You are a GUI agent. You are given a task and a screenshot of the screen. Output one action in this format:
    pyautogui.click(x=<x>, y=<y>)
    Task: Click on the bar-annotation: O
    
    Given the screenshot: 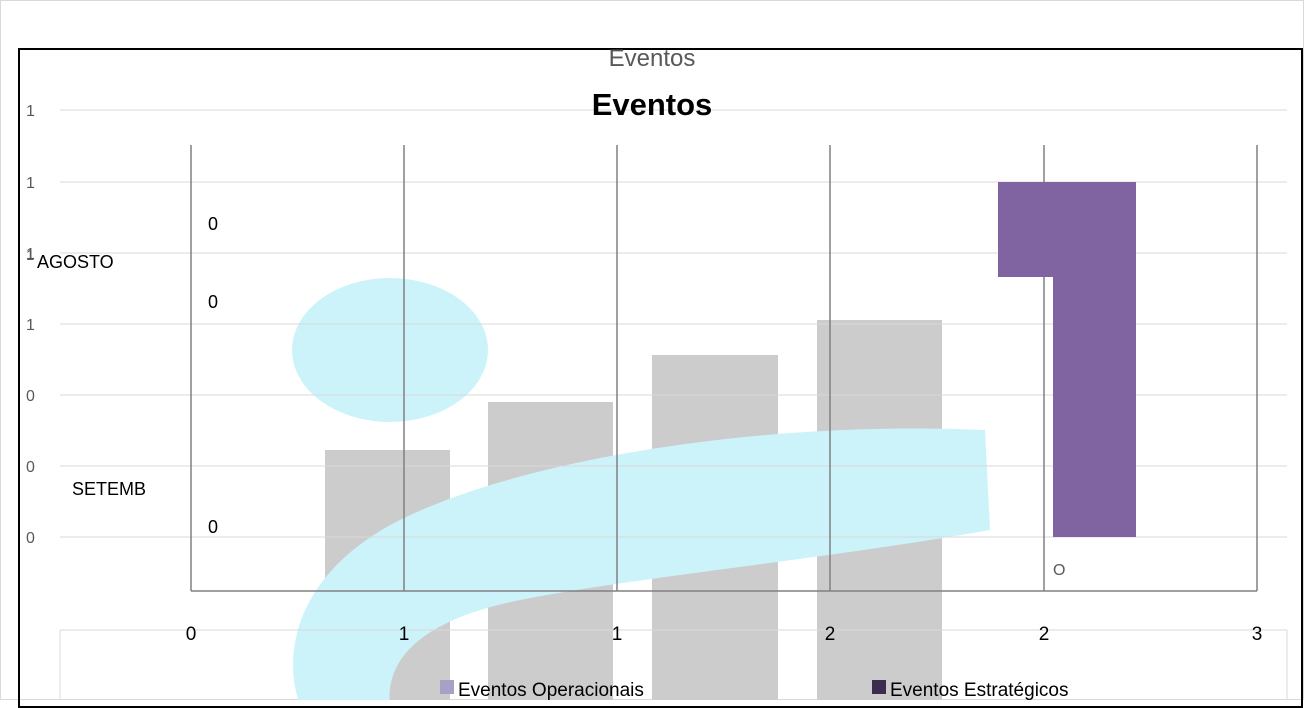 What is the action you would take?
    pyautogui.click(x=1059, y=570)
    